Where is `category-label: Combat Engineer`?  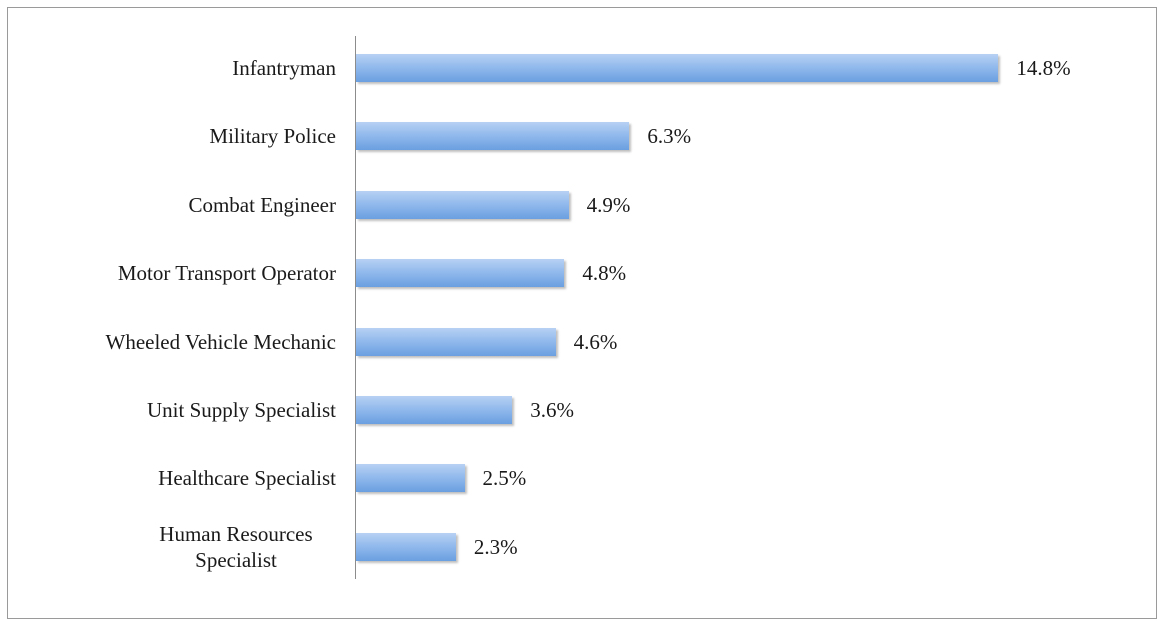 category-label: Combat Engineer is located at coordinates (262, 205).